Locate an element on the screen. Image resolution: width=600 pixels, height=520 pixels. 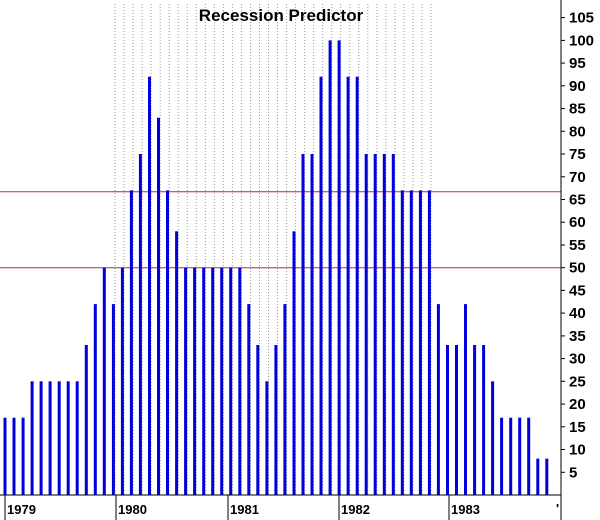
y-tick-label: 75 is located at coordinates (577, 154).